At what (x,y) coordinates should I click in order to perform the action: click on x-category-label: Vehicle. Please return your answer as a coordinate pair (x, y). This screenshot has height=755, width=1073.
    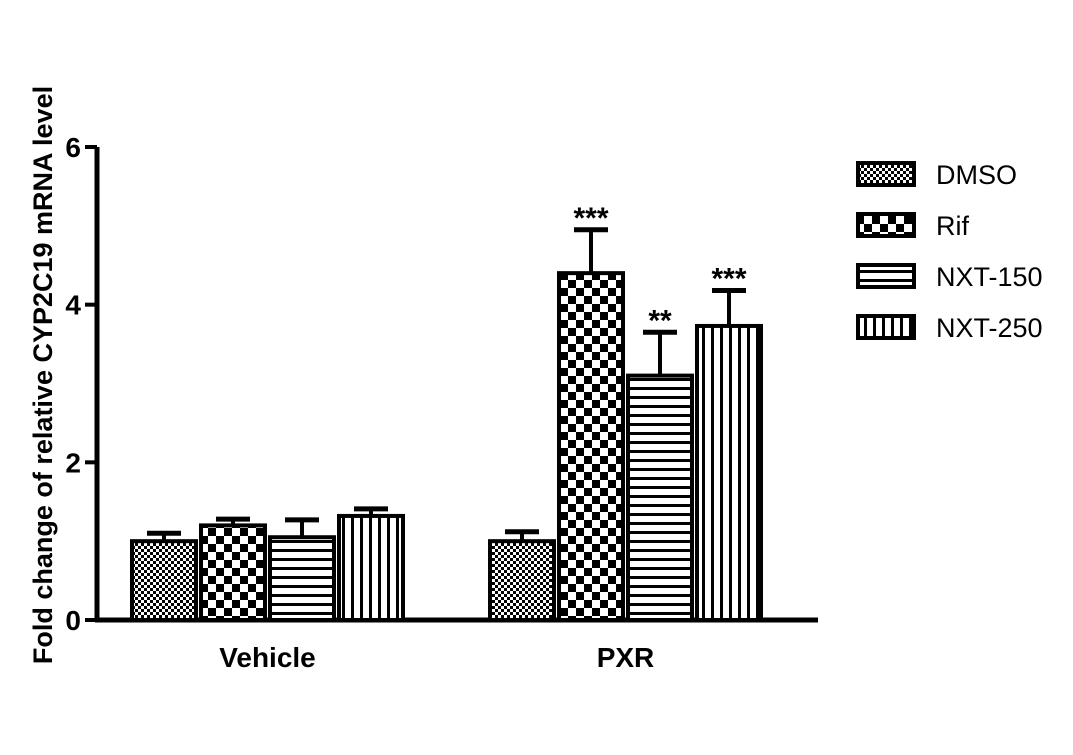
    Looking at the image, I should click on (267, 657).